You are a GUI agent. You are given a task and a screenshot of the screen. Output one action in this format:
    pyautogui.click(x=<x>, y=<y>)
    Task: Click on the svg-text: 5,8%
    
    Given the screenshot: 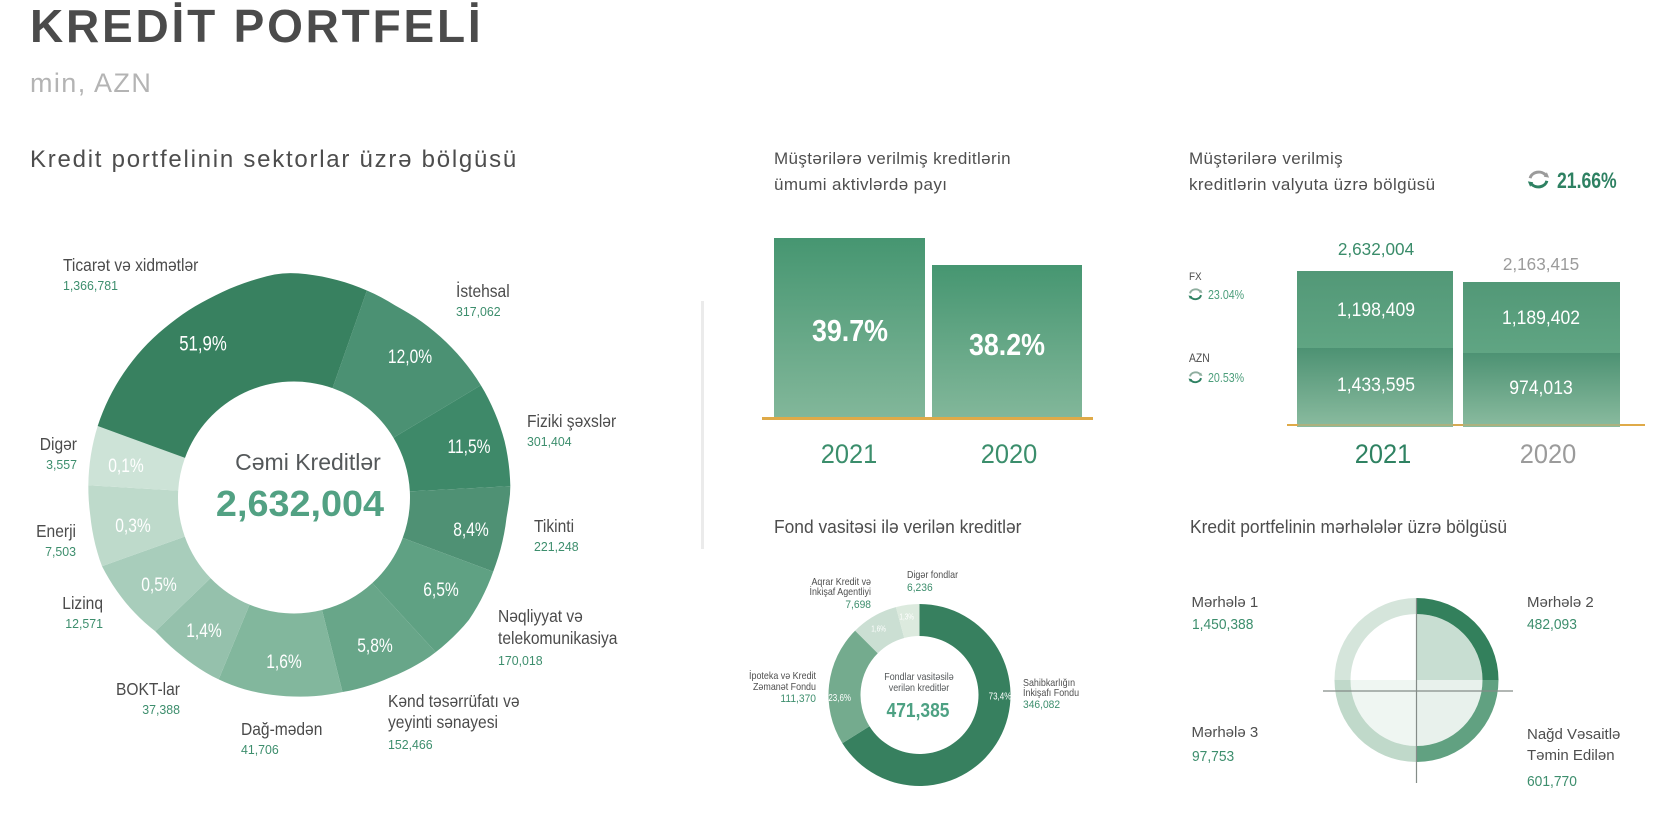 What is the action you would take?
    pyautogui.click(x=375, y=645)
    